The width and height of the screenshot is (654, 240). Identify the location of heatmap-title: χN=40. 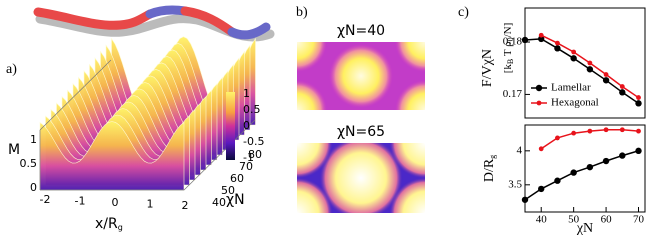
(361, 31).